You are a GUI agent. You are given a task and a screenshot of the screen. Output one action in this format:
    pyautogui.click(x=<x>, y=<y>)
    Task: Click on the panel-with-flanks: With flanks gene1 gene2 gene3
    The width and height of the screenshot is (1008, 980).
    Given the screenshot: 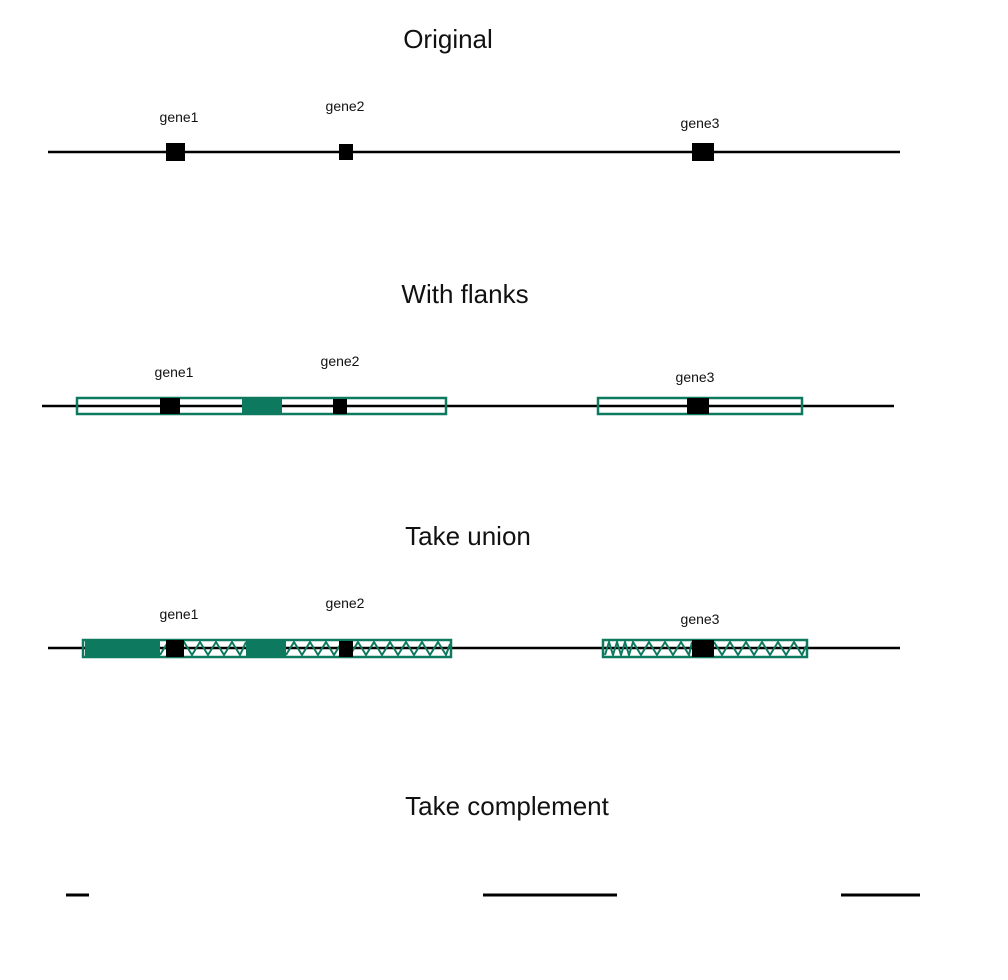 What is the action you would take?
    pyautogui.click(x=468, y=347)
    